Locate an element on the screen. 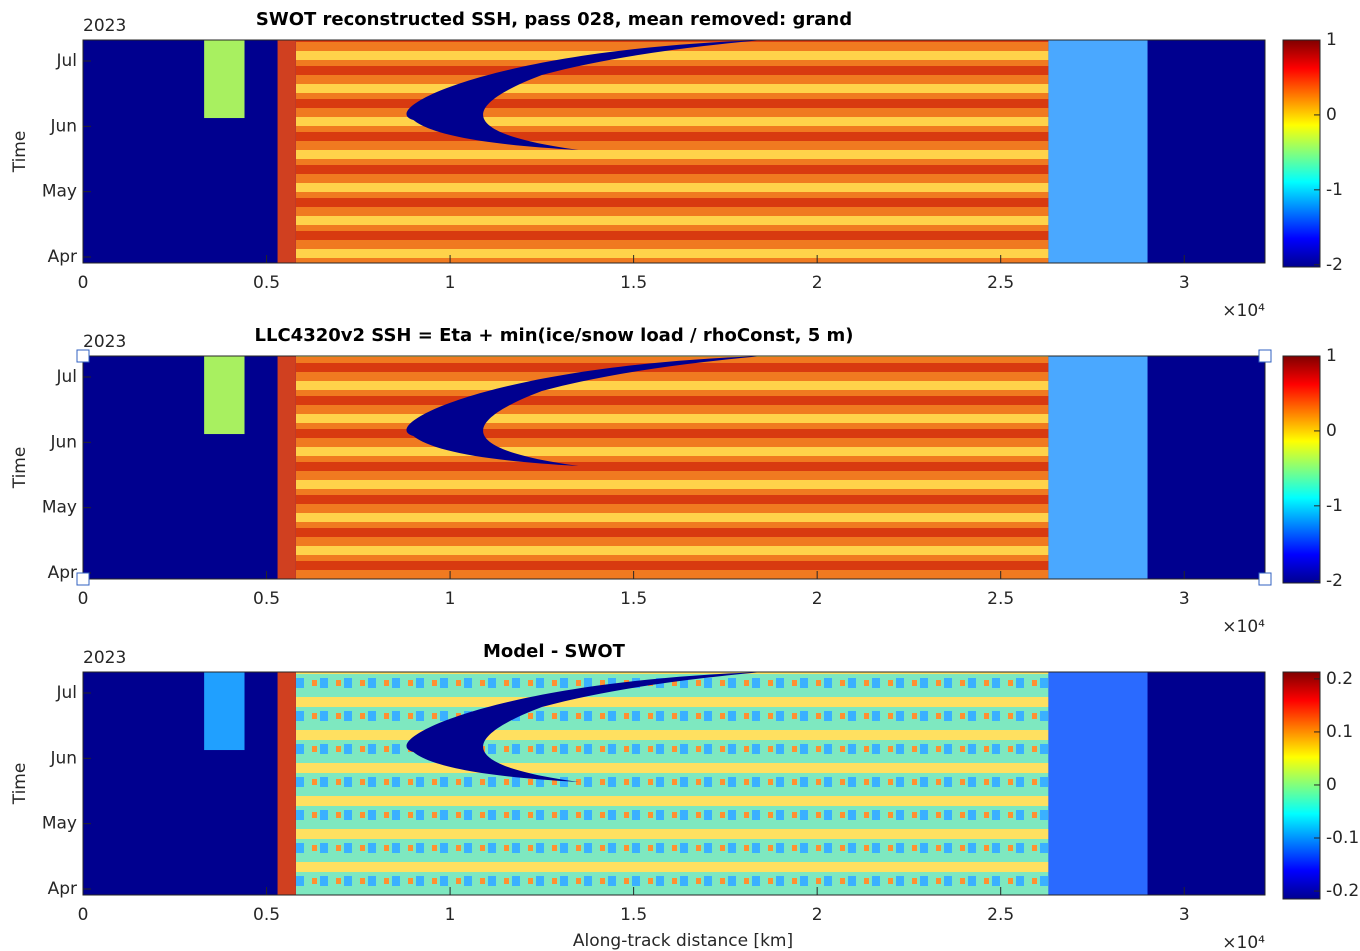 This screenshot has width=1360, height=951. panel-title: Model - SWOT is located at coordinates (554, 651).